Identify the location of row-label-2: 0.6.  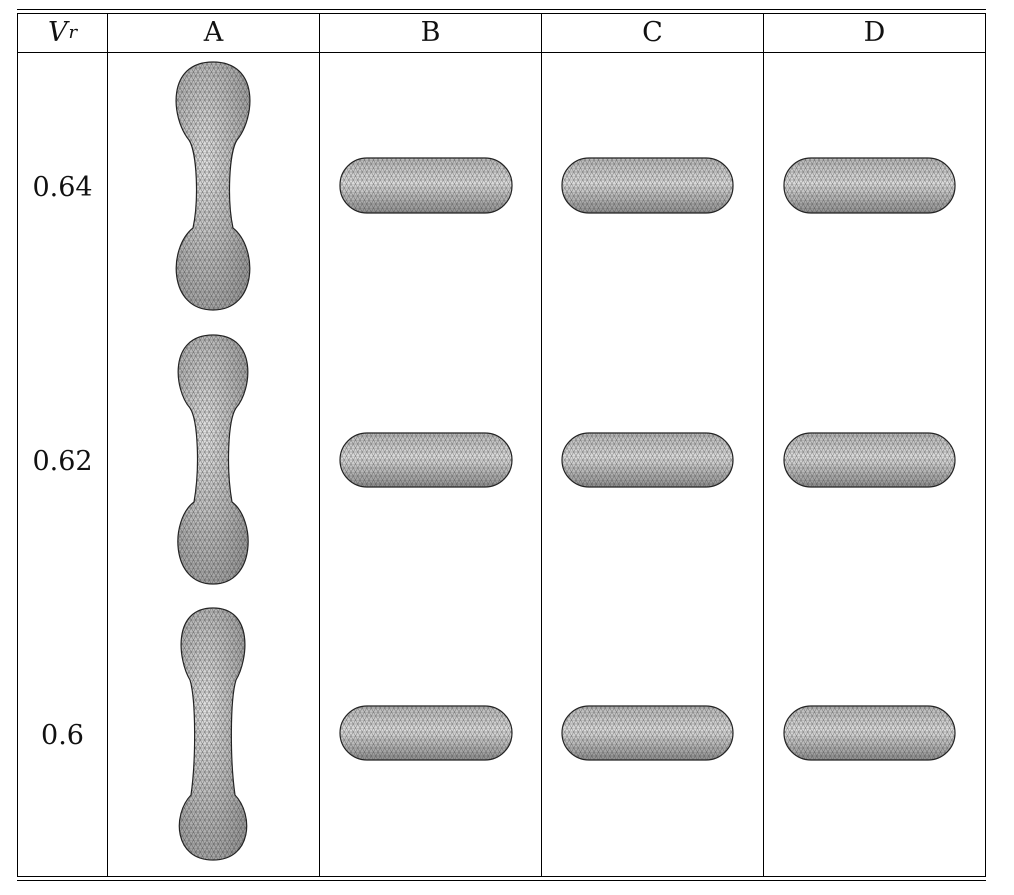
(62, 735).